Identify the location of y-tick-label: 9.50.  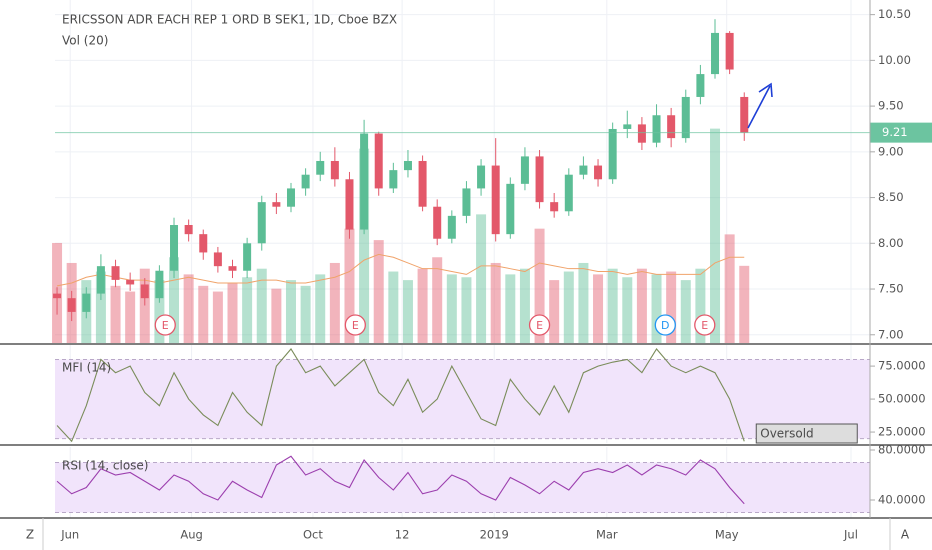
(891, 106).